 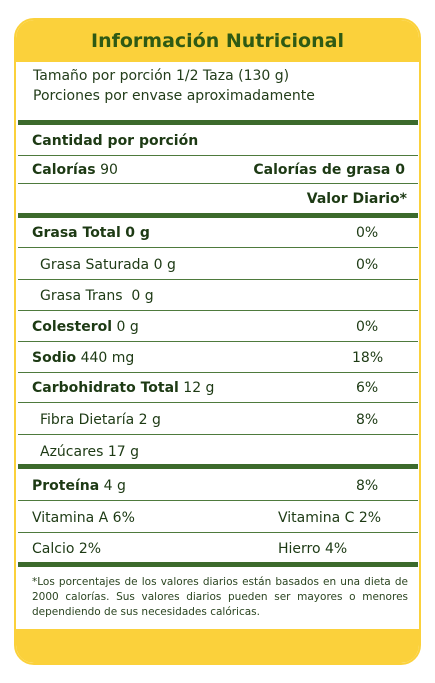 What do you see at coordinates (367, 265) in the screenshot?
I see `dv-saturated-fat: 0%` at bounding box center [367, 265].